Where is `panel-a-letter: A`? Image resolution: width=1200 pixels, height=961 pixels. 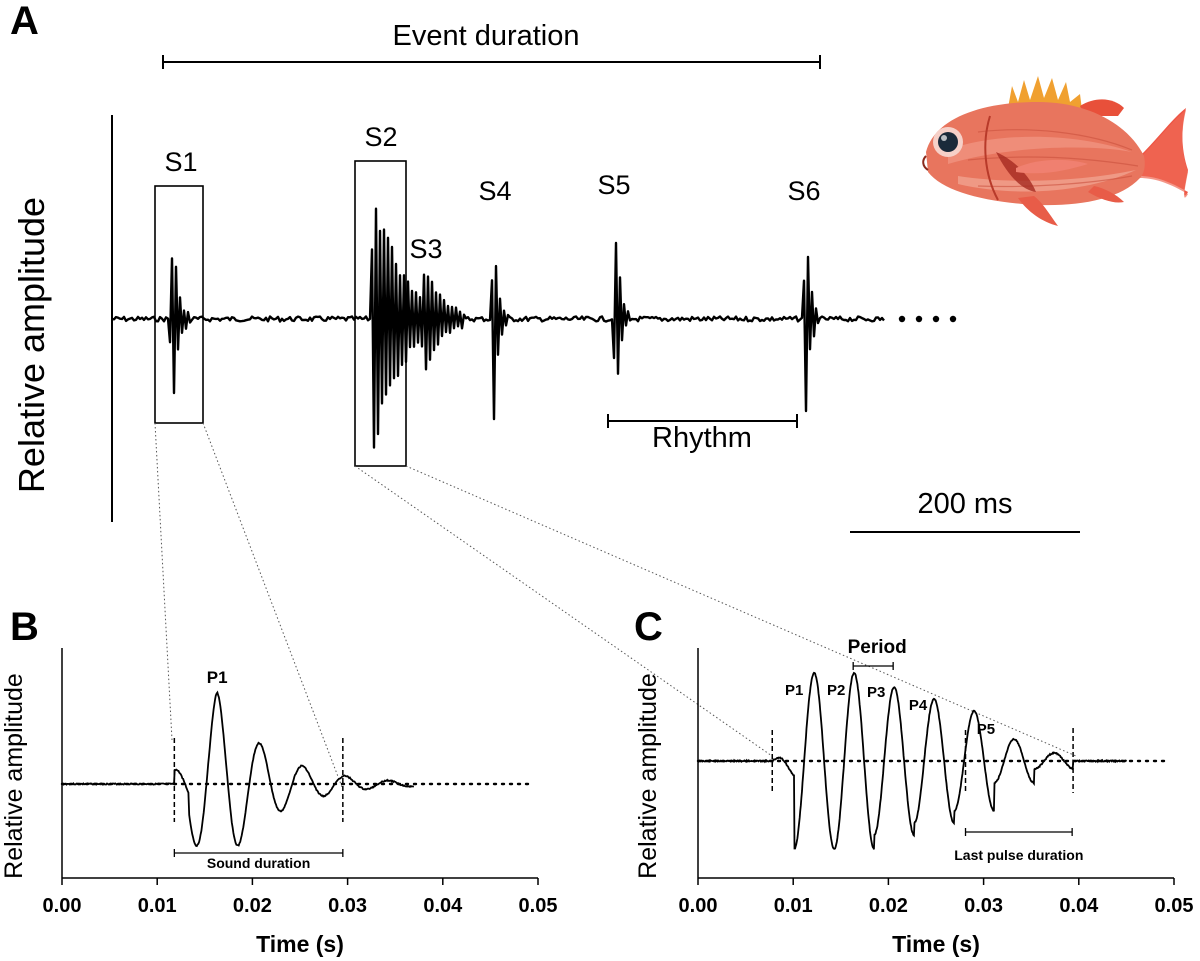 panel-a-letter: A is located at coordinates (24, 21).